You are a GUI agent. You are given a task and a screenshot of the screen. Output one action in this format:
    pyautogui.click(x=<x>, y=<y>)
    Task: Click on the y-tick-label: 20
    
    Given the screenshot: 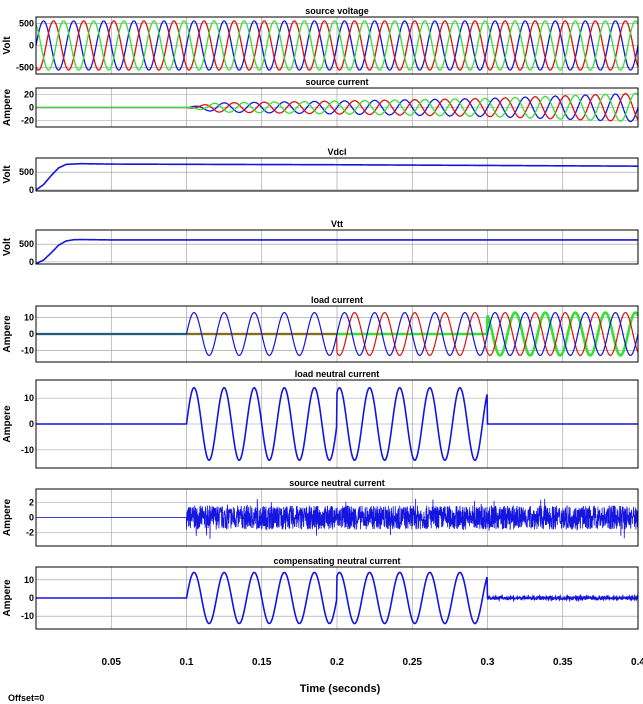 What is the action you would take?
    pyautogui.click(x=29, y=95)
    